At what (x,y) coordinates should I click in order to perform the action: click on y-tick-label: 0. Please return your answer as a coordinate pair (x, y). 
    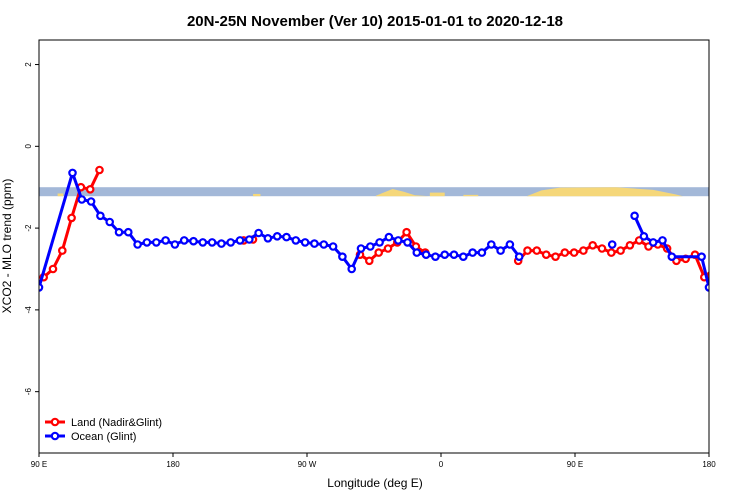
    Looking at the image, I should click on (28, 146).